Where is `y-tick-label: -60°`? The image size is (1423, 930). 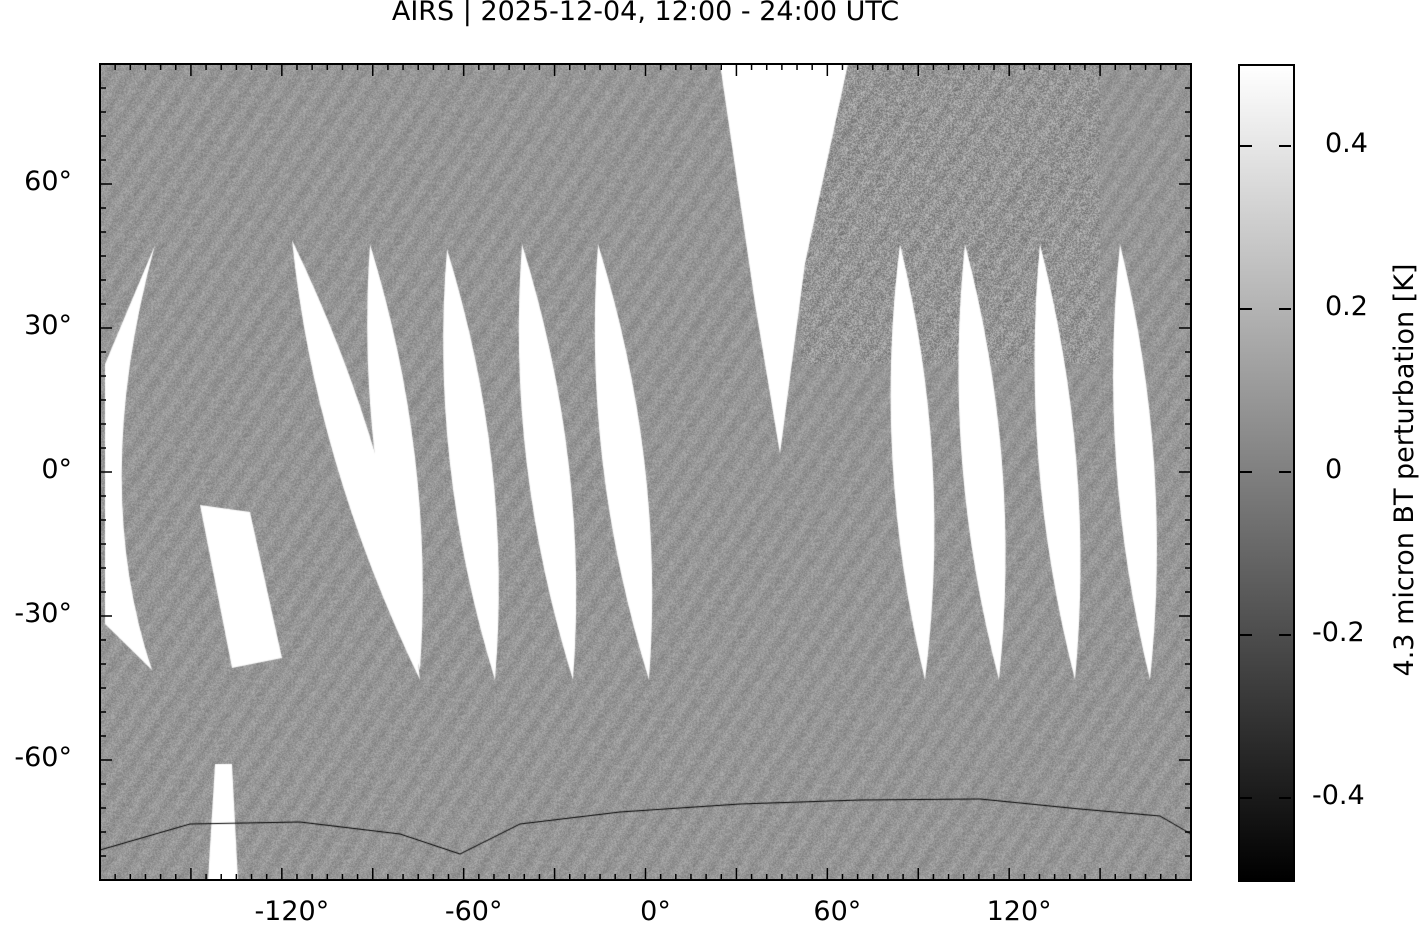
y-tick-label: -60° is located at coordinates (43, 757).